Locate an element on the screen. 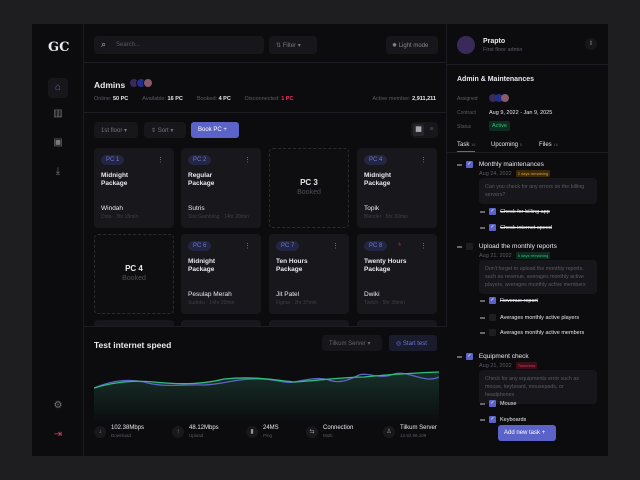 The height and width of the screenshot is (480, 640). floor-select: 1st floor ▾ is located at coordinates (116, 130).